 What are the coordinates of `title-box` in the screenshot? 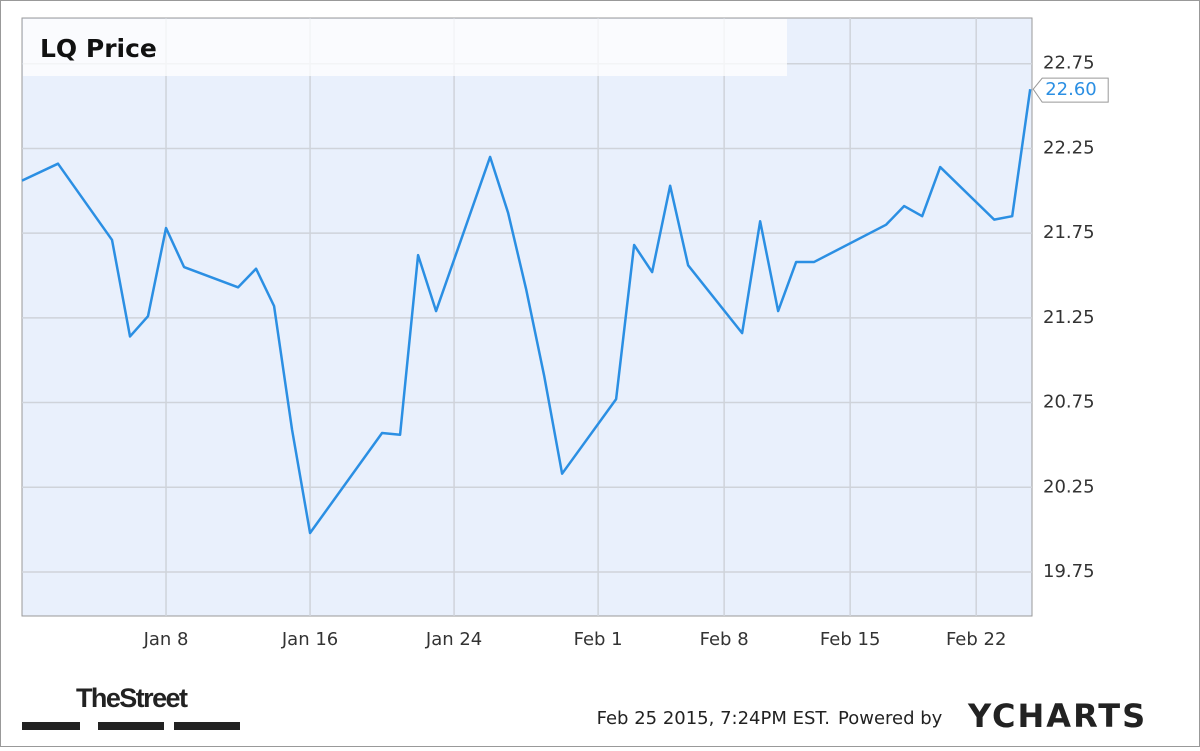 It's located at (405, 47).